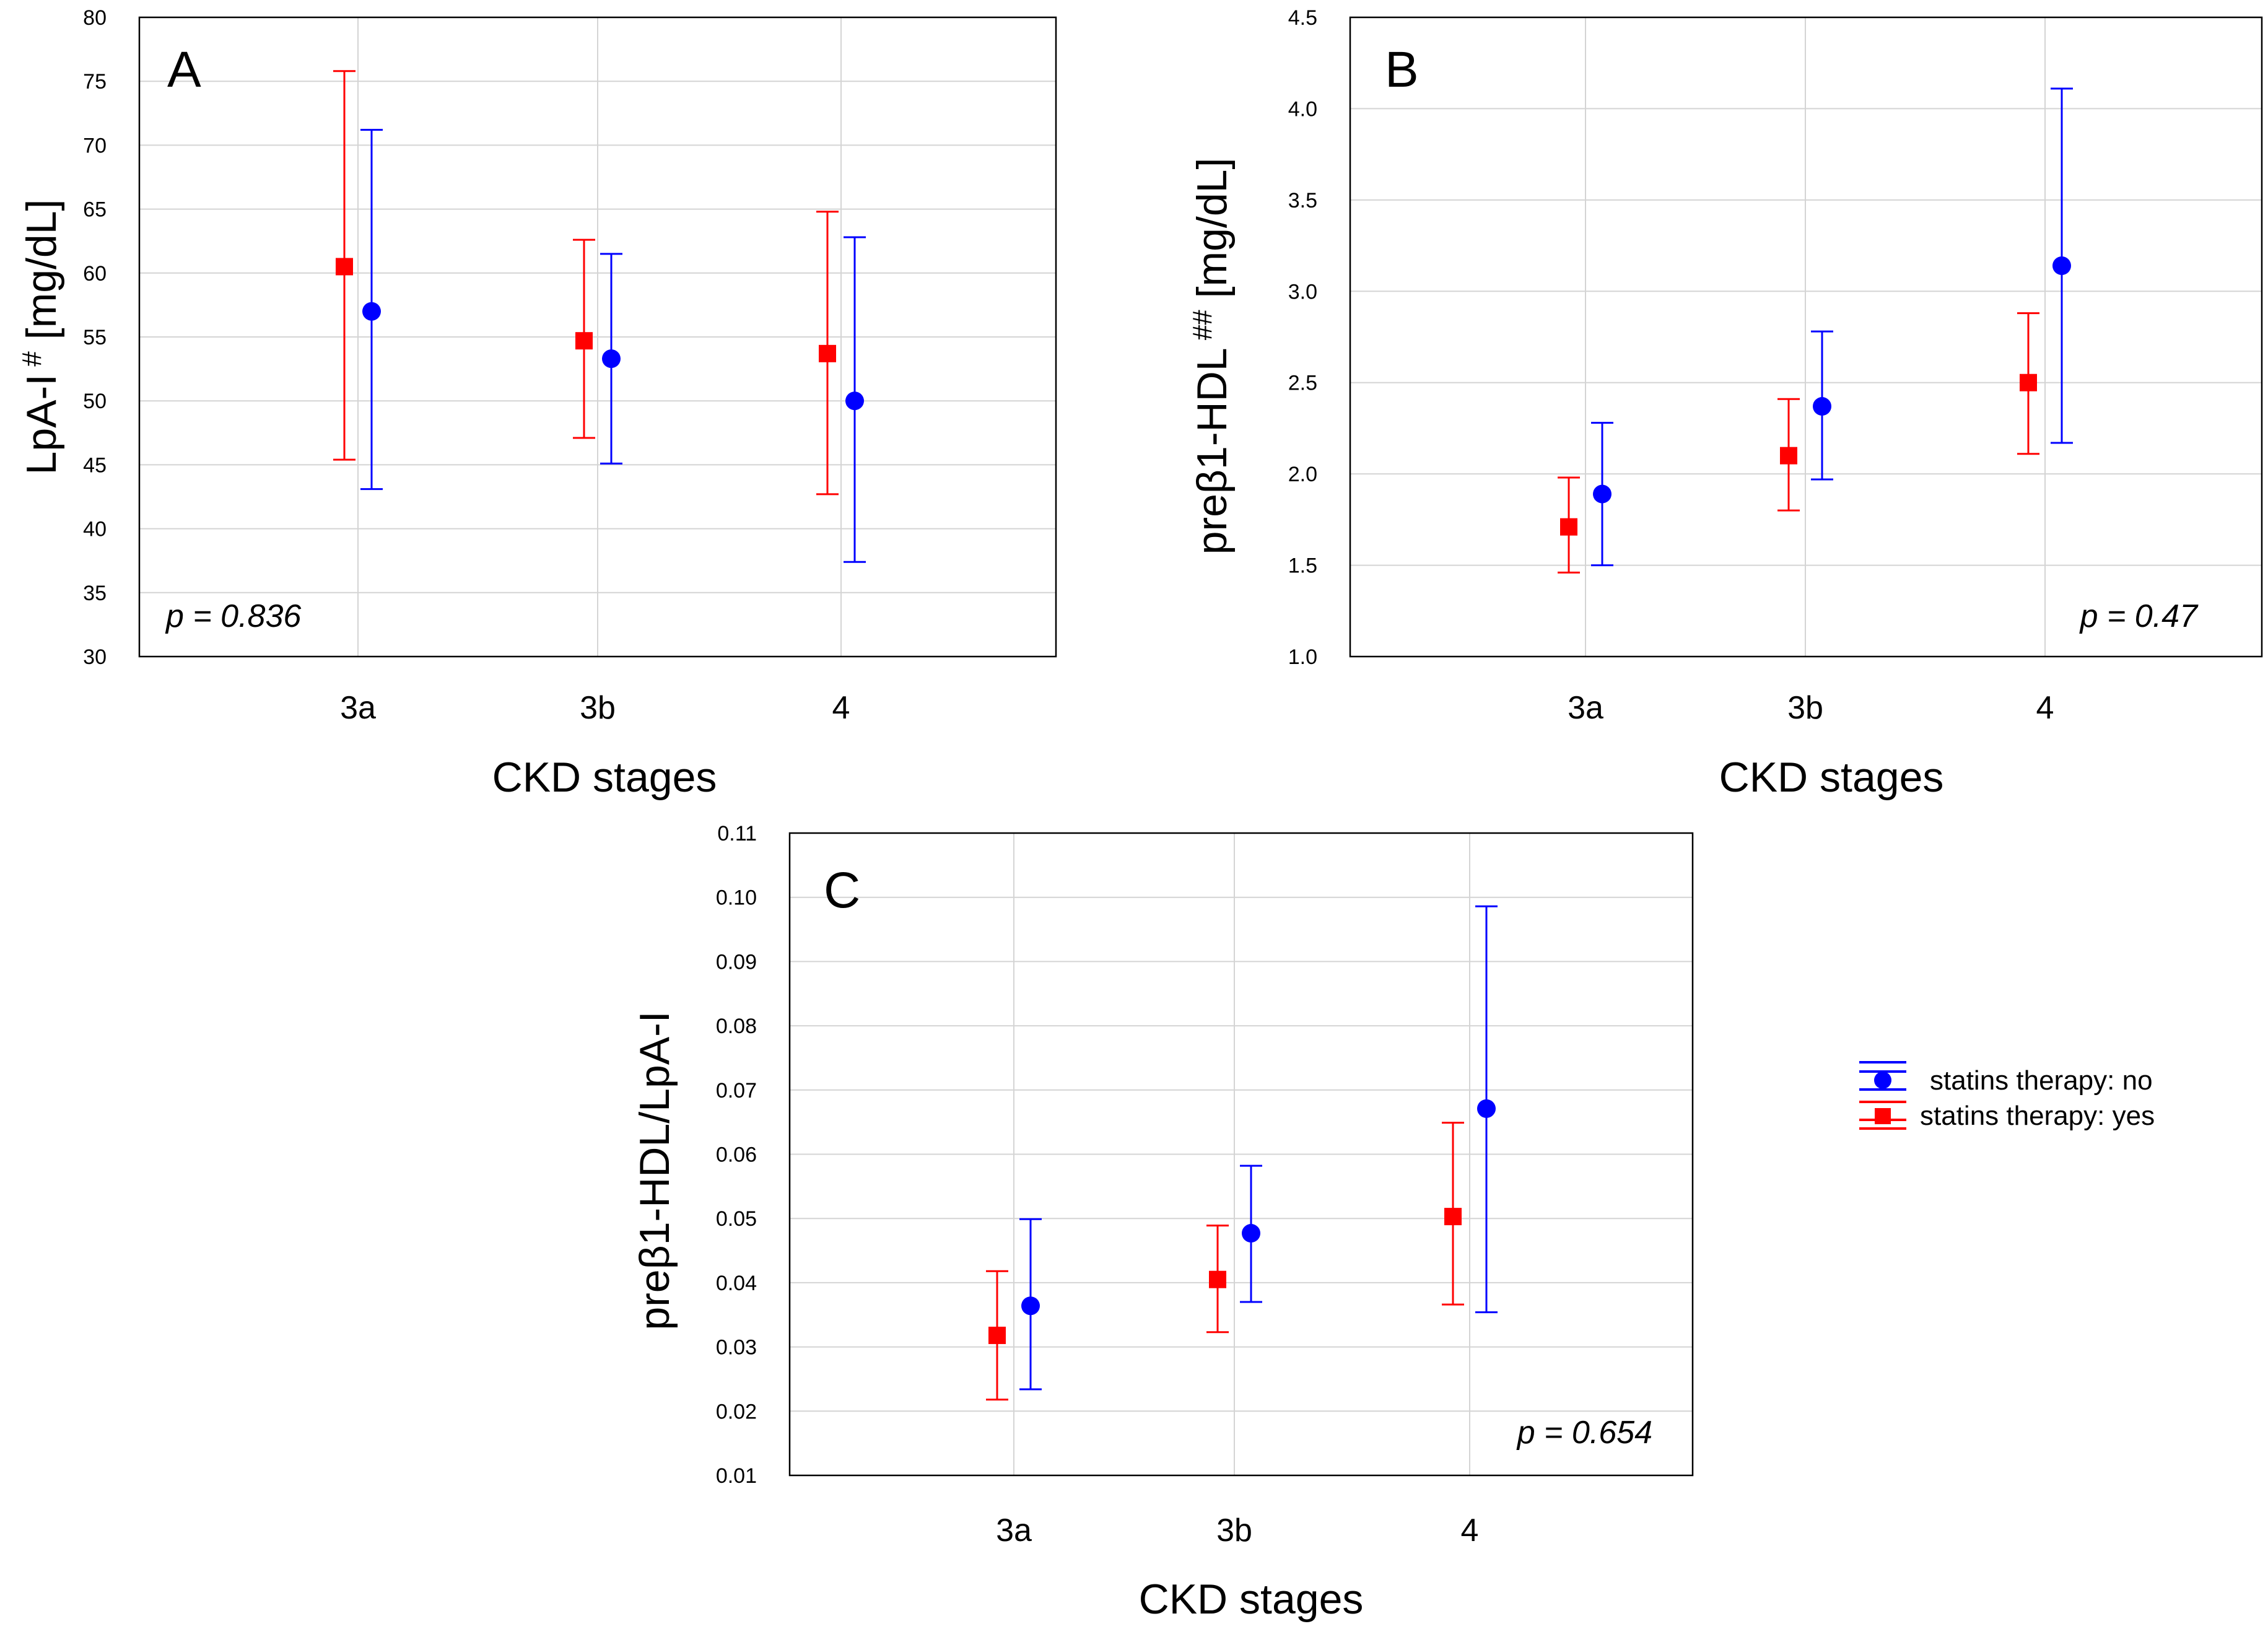 This screenshot has height=1629, width=2268. What do you see at coordinates (1882, 1116) in the screenshot?
I see `legend-marker-yes` at bounding box center [1882, 1116].